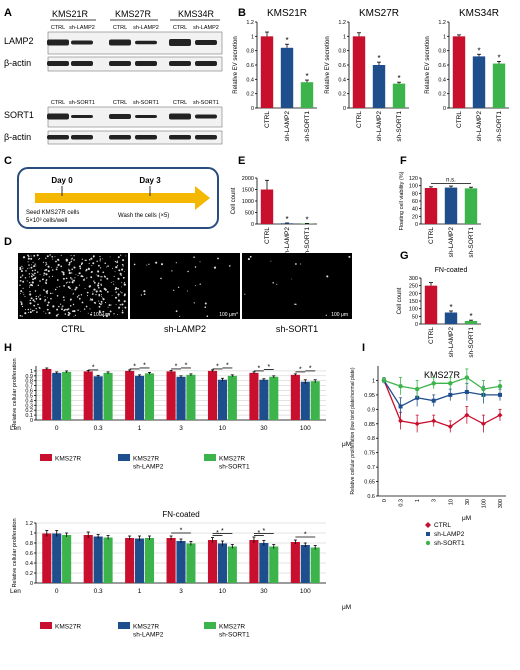 The height and width of the screenshot is (670, 520). What do you see at coordinates (297, 286) in the screenshot?
I see `microscopy-sort1` at bounding box center [297, 286].